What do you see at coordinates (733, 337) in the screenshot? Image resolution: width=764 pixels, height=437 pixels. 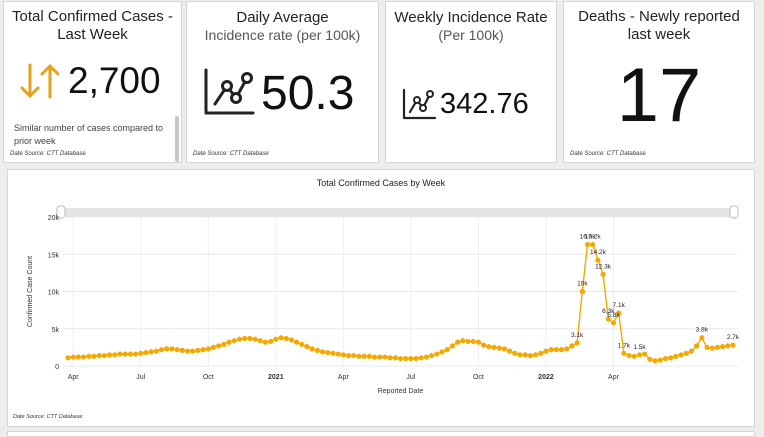 I see `data-label: 2.7k` at bounding box center [733, 337].